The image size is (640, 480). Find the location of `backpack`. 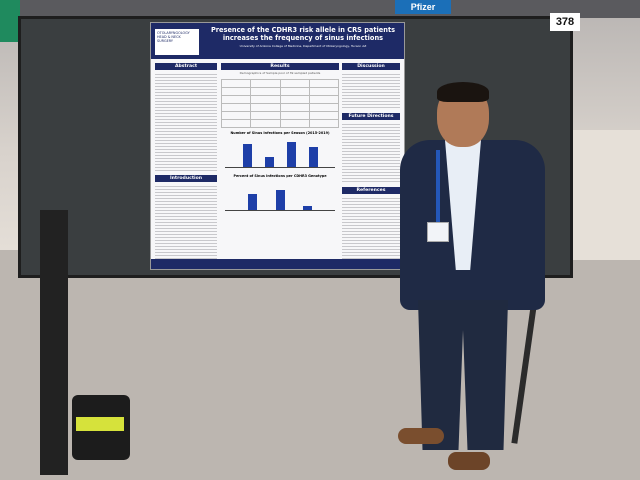

backpack is located at coordinates (101, 427).